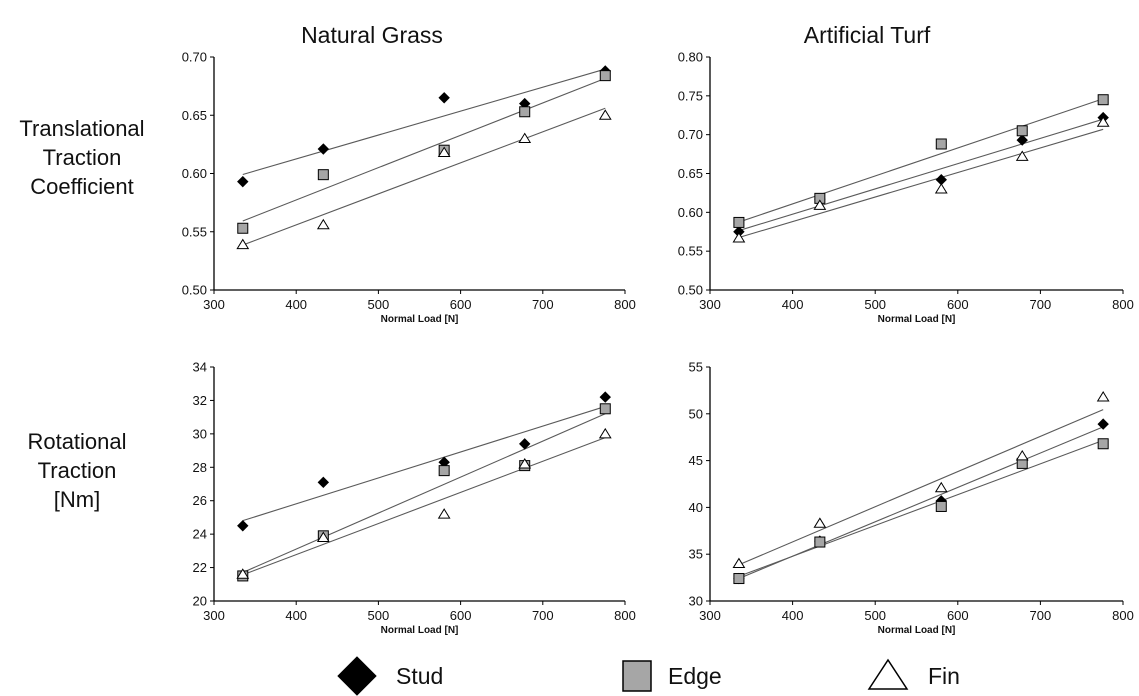 Image resolution: width=1139 pixels, height=696 pixels. What do you see at coordinates (888, 674) in the screenshot?
I see `legend-marker-fin` at bounding box center [888, 674].